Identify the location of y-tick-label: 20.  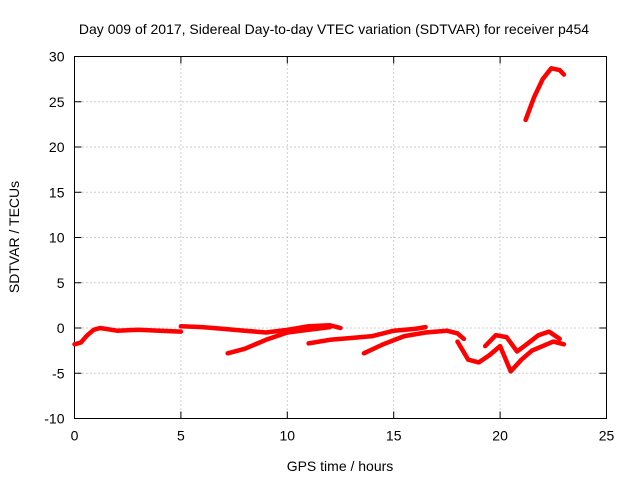
(57, 147).